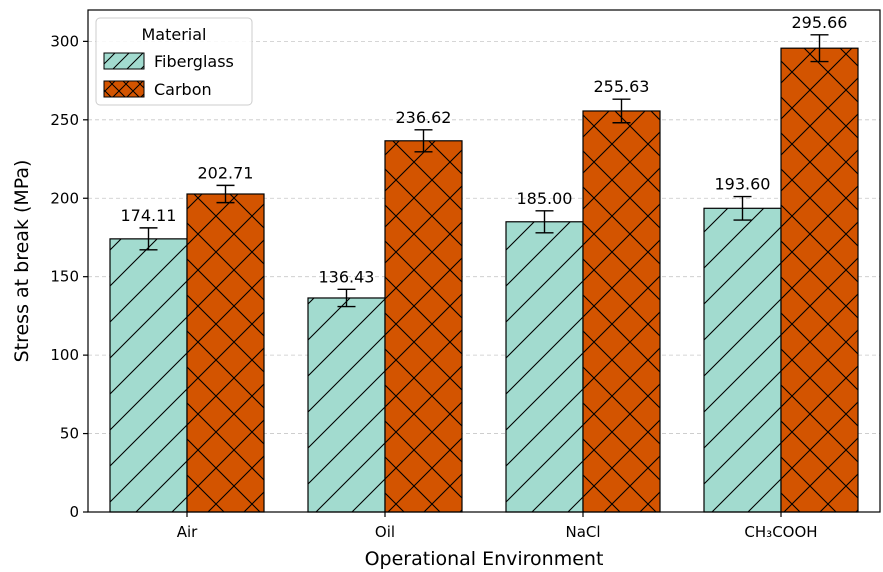 This screenshot has height=572, width=883. I want to click on y-tick-label: 100, so click(64, 355).